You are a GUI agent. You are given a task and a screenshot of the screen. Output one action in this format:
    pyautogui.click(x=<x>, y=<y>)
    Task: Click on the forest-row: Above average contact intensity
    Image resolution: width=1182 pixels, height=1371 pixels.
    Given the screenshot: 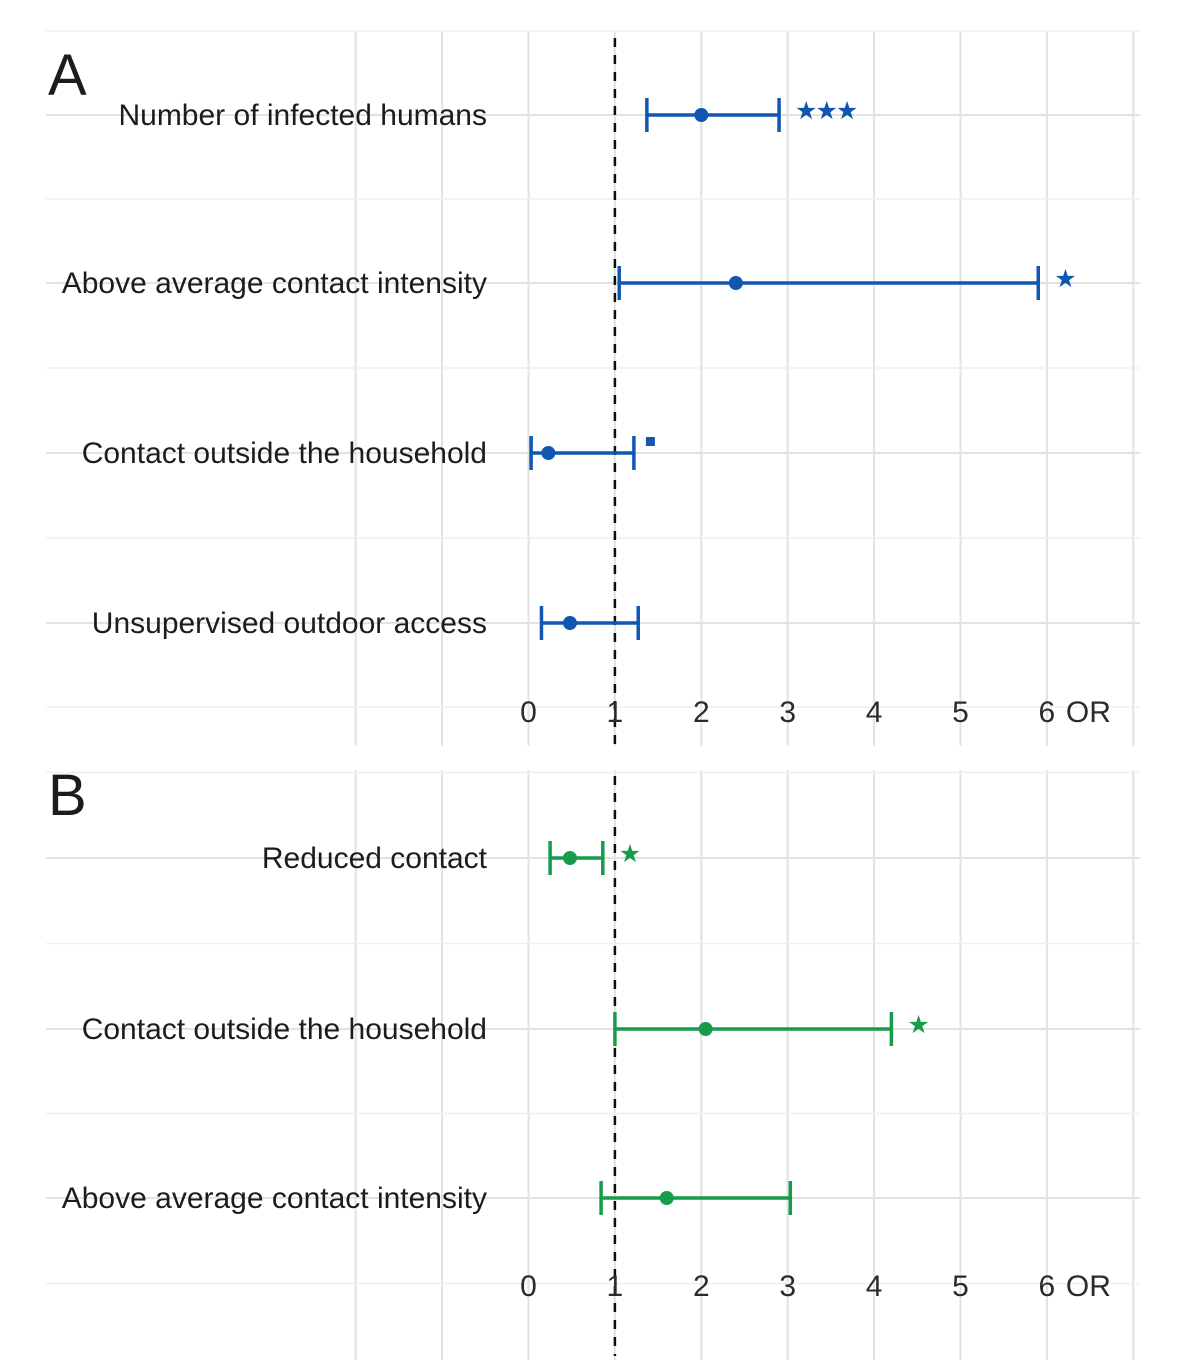 What is the action you would take?
    pyautogui.click(x=427, y=1198)
    